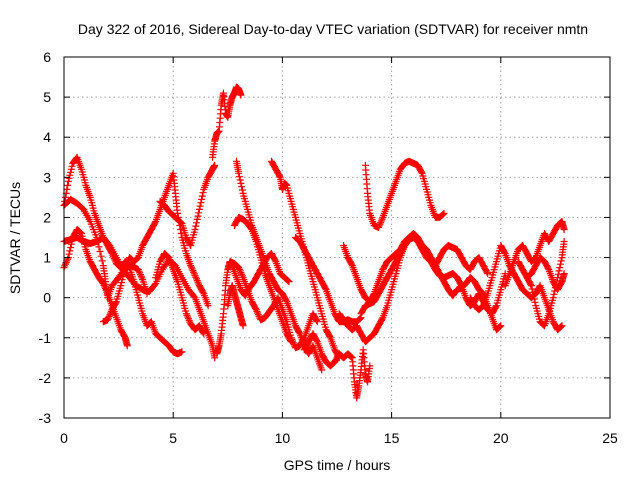 Image resolution: width=640 pixels, height=480 pixels. What do you see at coordinates (392, 438) in the screenshot?
I see `x-tick-label: 15` at bounding box center [392, 438].